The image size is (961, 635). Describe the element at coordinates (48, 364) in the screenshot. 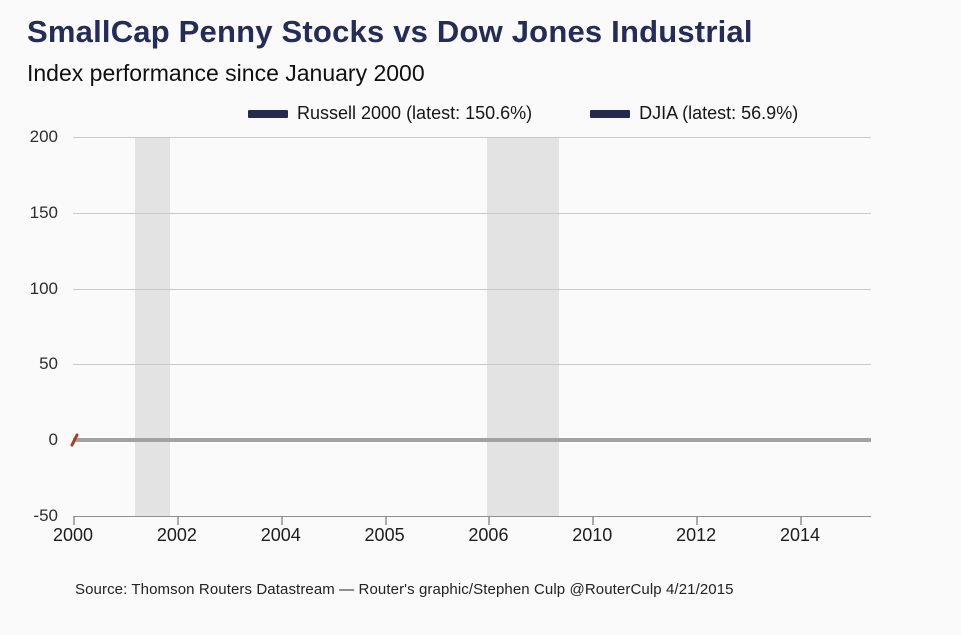

I see `y-tick-label: 50` at that location.